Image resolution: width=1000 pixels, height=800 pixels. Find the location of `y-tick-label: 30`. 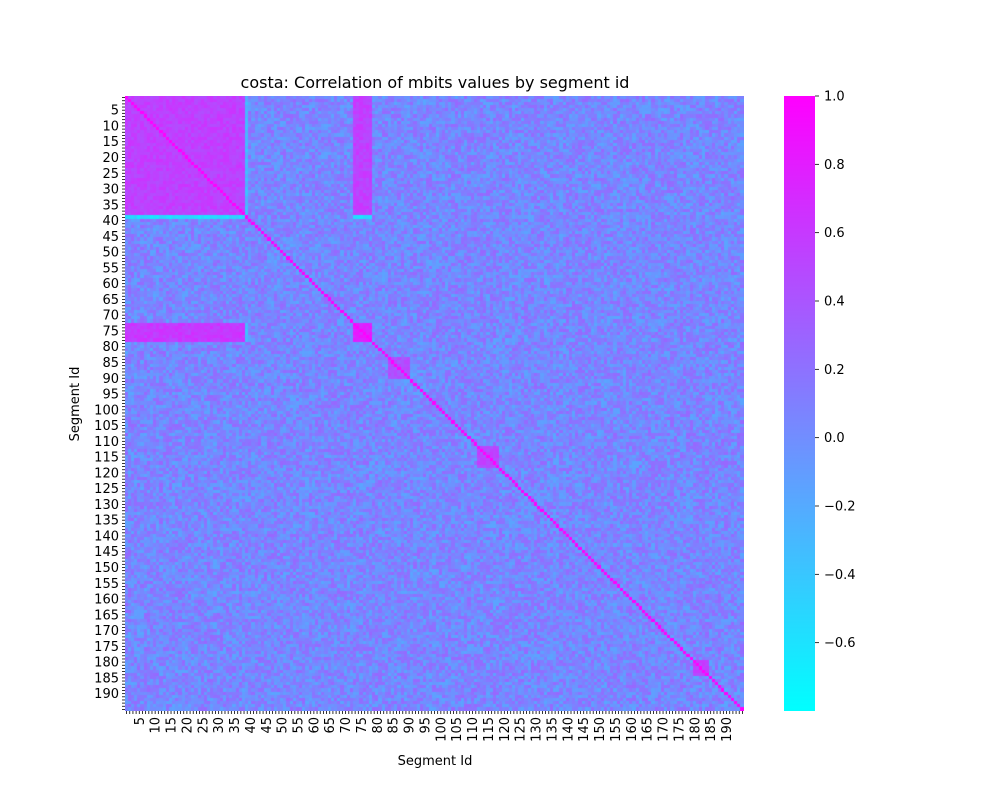

y-tick-label: 30 is located at coordinates (110, 190).